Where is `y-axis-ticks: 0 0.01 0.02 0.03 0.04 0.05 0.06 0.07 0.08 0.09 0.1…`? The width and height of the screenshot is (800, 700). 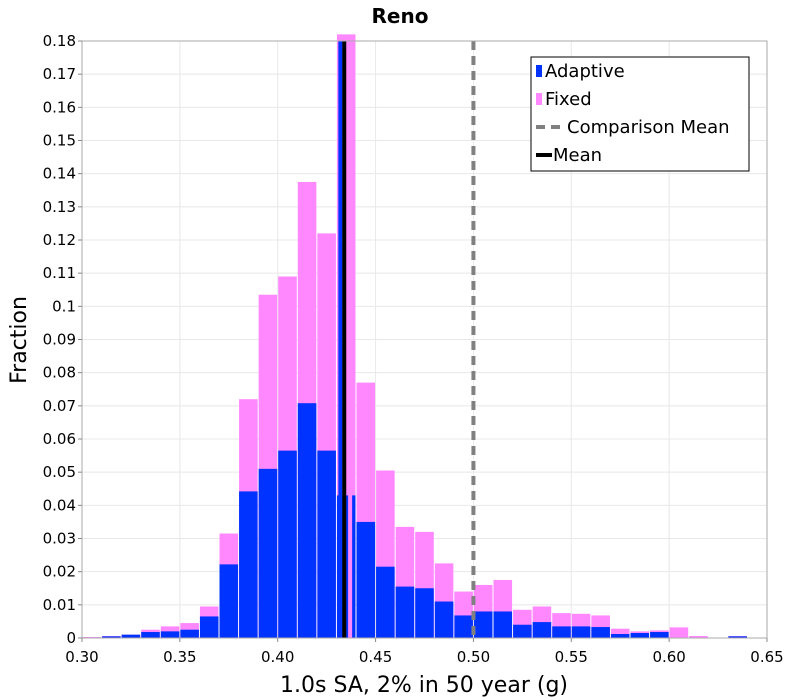 y-axis-ticks: 0 0.01 0.02 0.03 0.04 0.05 0.06 0.07 0.08 0.09 0.1… is located at coordinates (62, 339).